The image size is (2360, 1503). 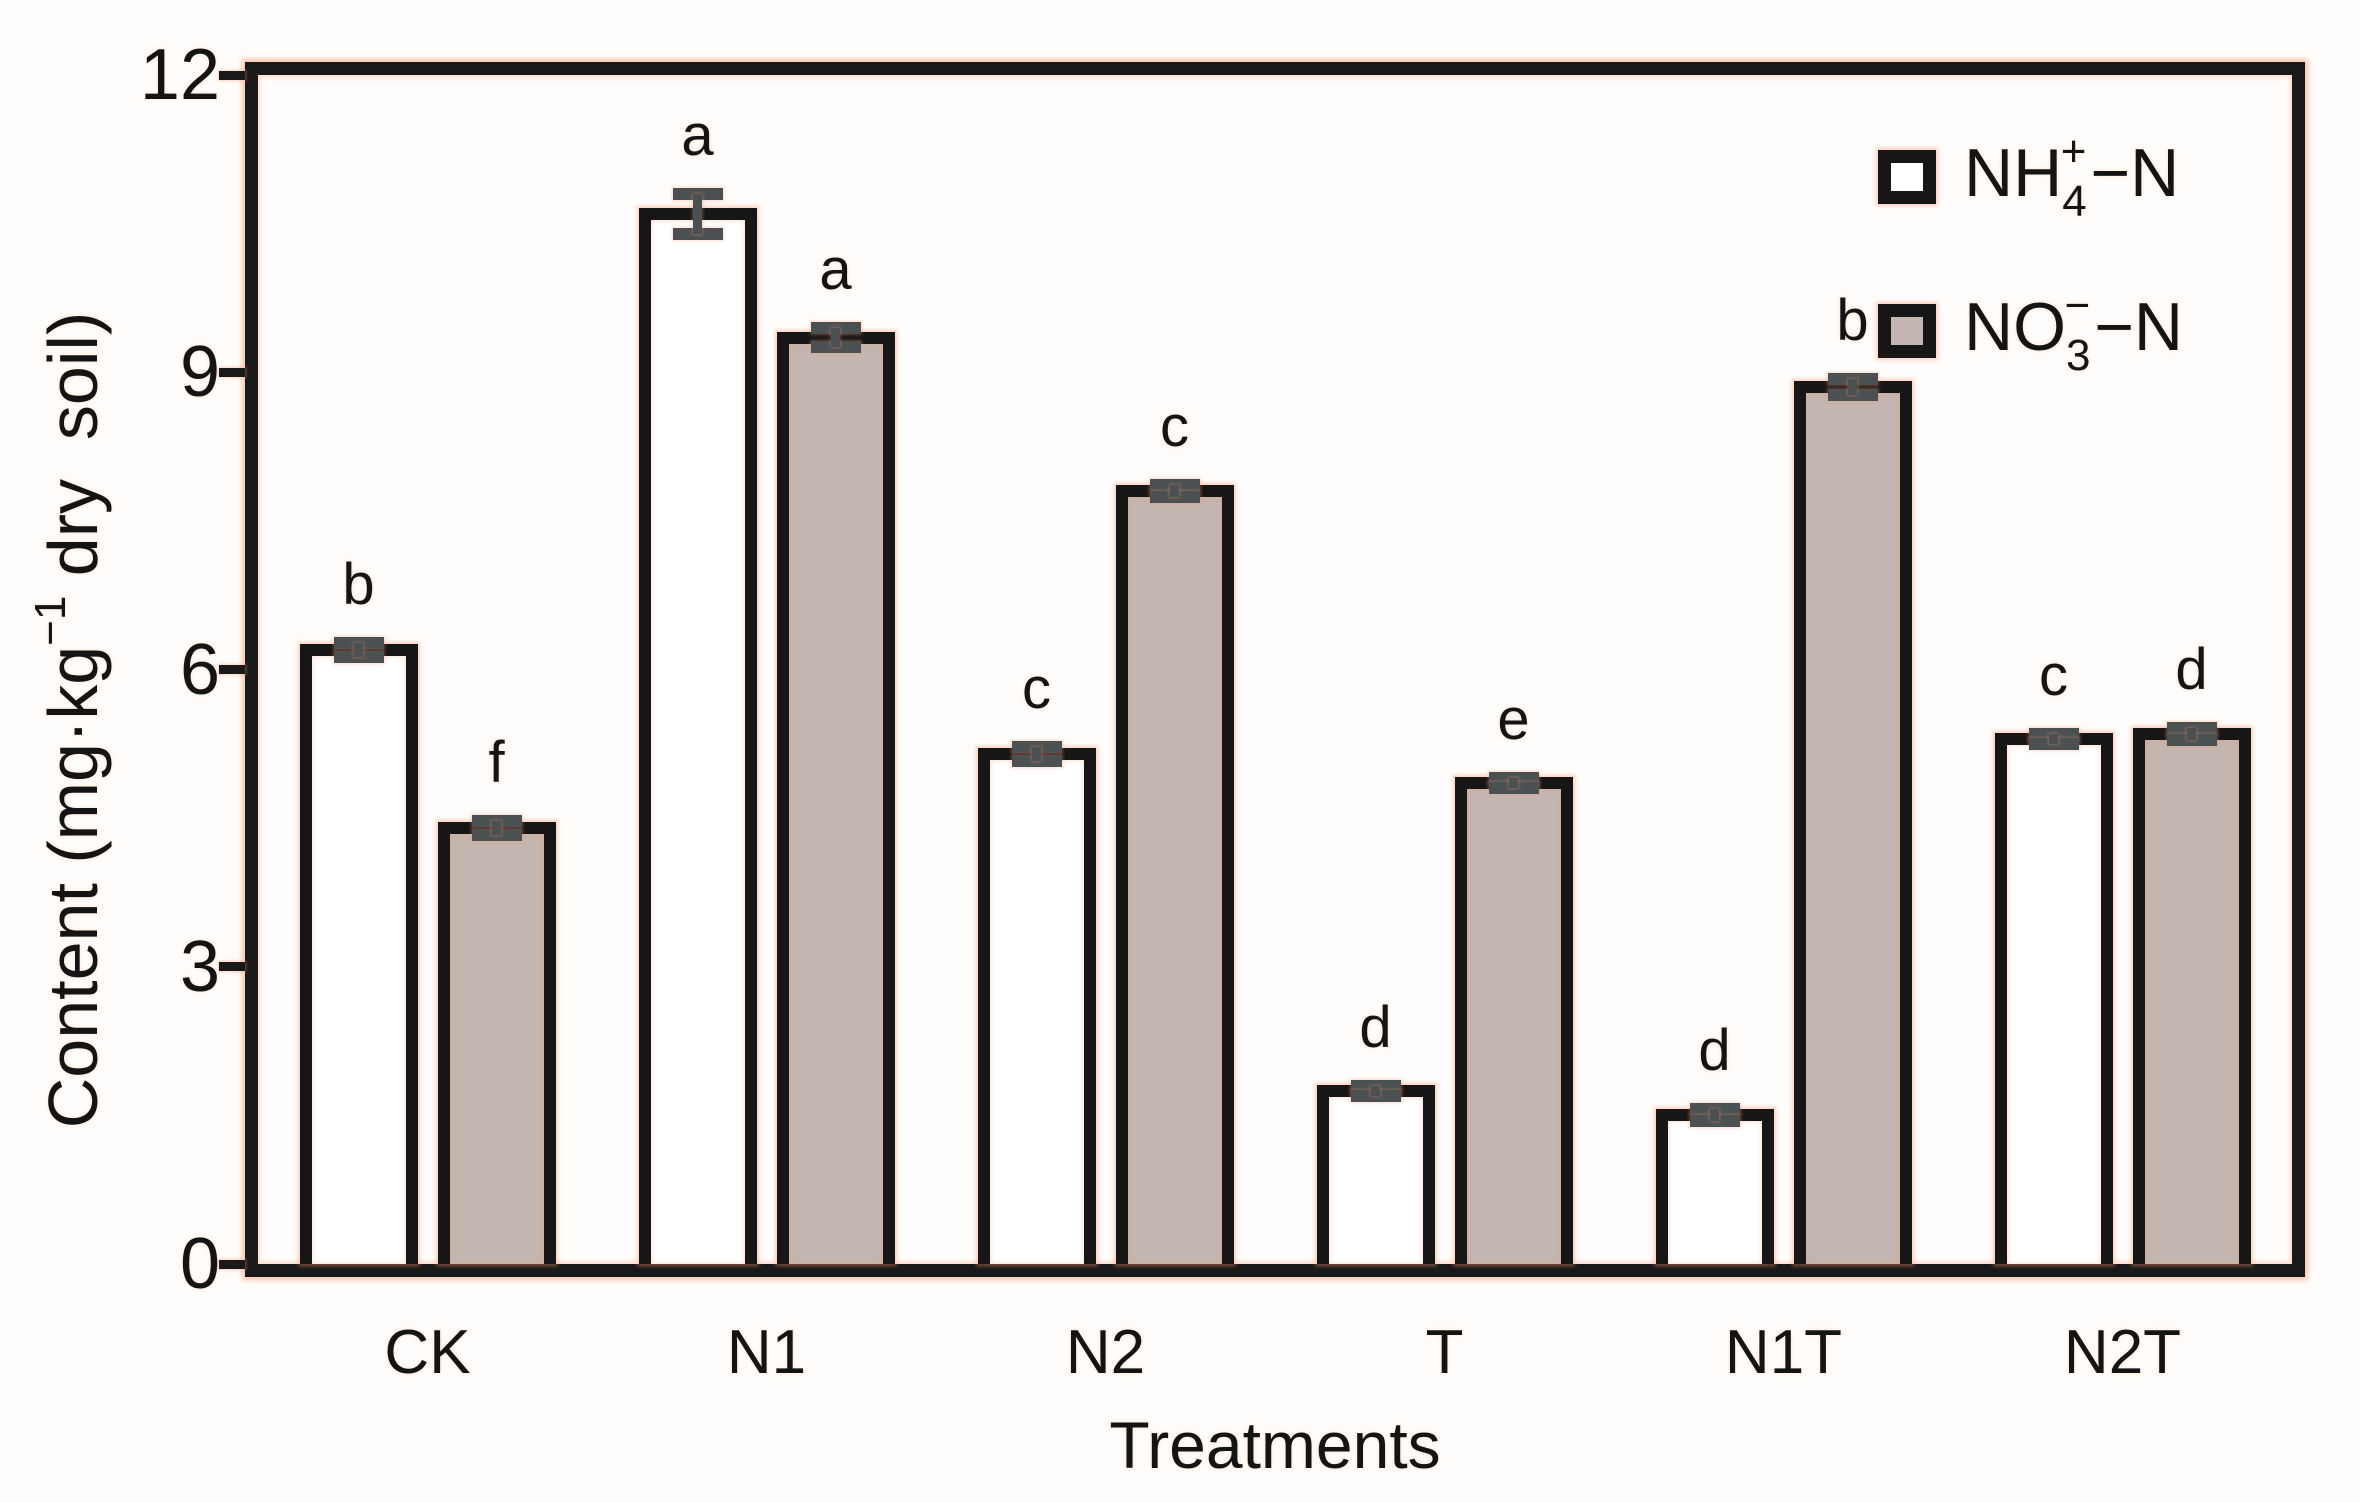 What do you see at coordinates (358, 649) in the screenshot?
I see `error-line-ck-nh4-n` at bounding box center [358, 649].